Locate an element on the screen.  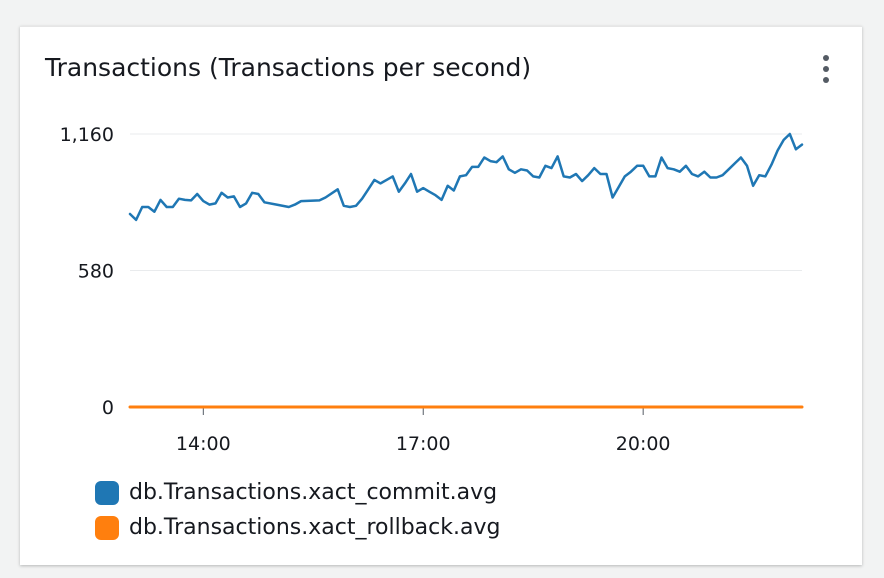
x-tick-label-0: 14:00 is located at coordinates (203, 444).